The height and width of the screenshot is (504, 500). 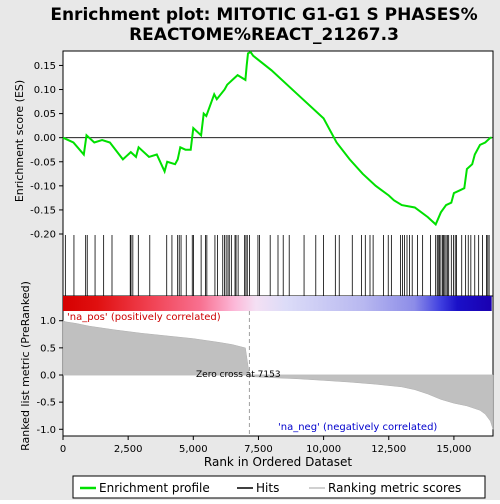 I want to click on heatmap-strip, so click(x=277, y=303).